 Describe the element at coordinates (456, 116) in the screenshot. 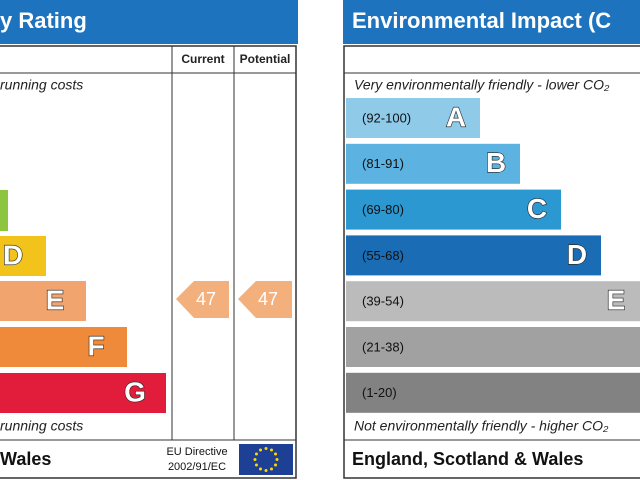

I see `band-letter: A` at that location.